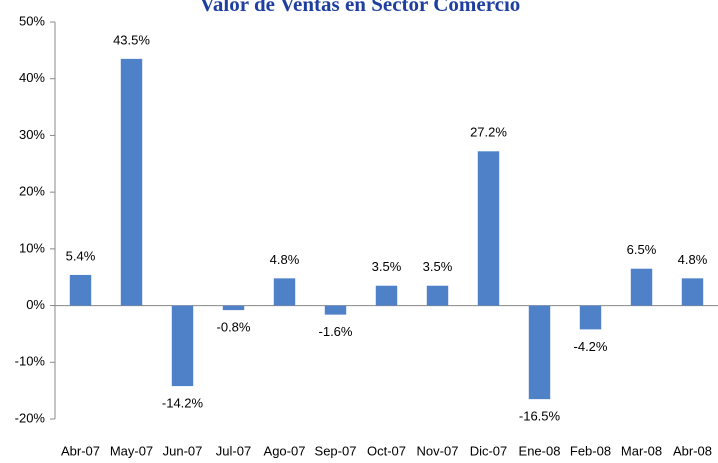  What do you see at coordinates (336, 331) in the screenshot?
I see `value-label: -1.6%` at bounding box center [336, 331].